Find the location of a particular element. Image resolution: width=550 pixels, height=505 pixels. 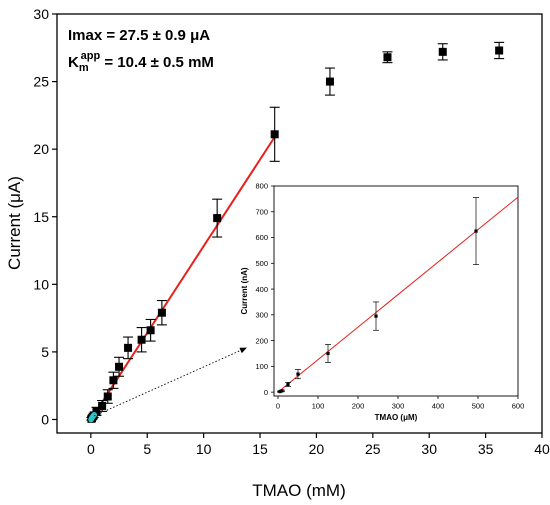

main-y-tick-label: 30 is located at coordinates (41, 14).